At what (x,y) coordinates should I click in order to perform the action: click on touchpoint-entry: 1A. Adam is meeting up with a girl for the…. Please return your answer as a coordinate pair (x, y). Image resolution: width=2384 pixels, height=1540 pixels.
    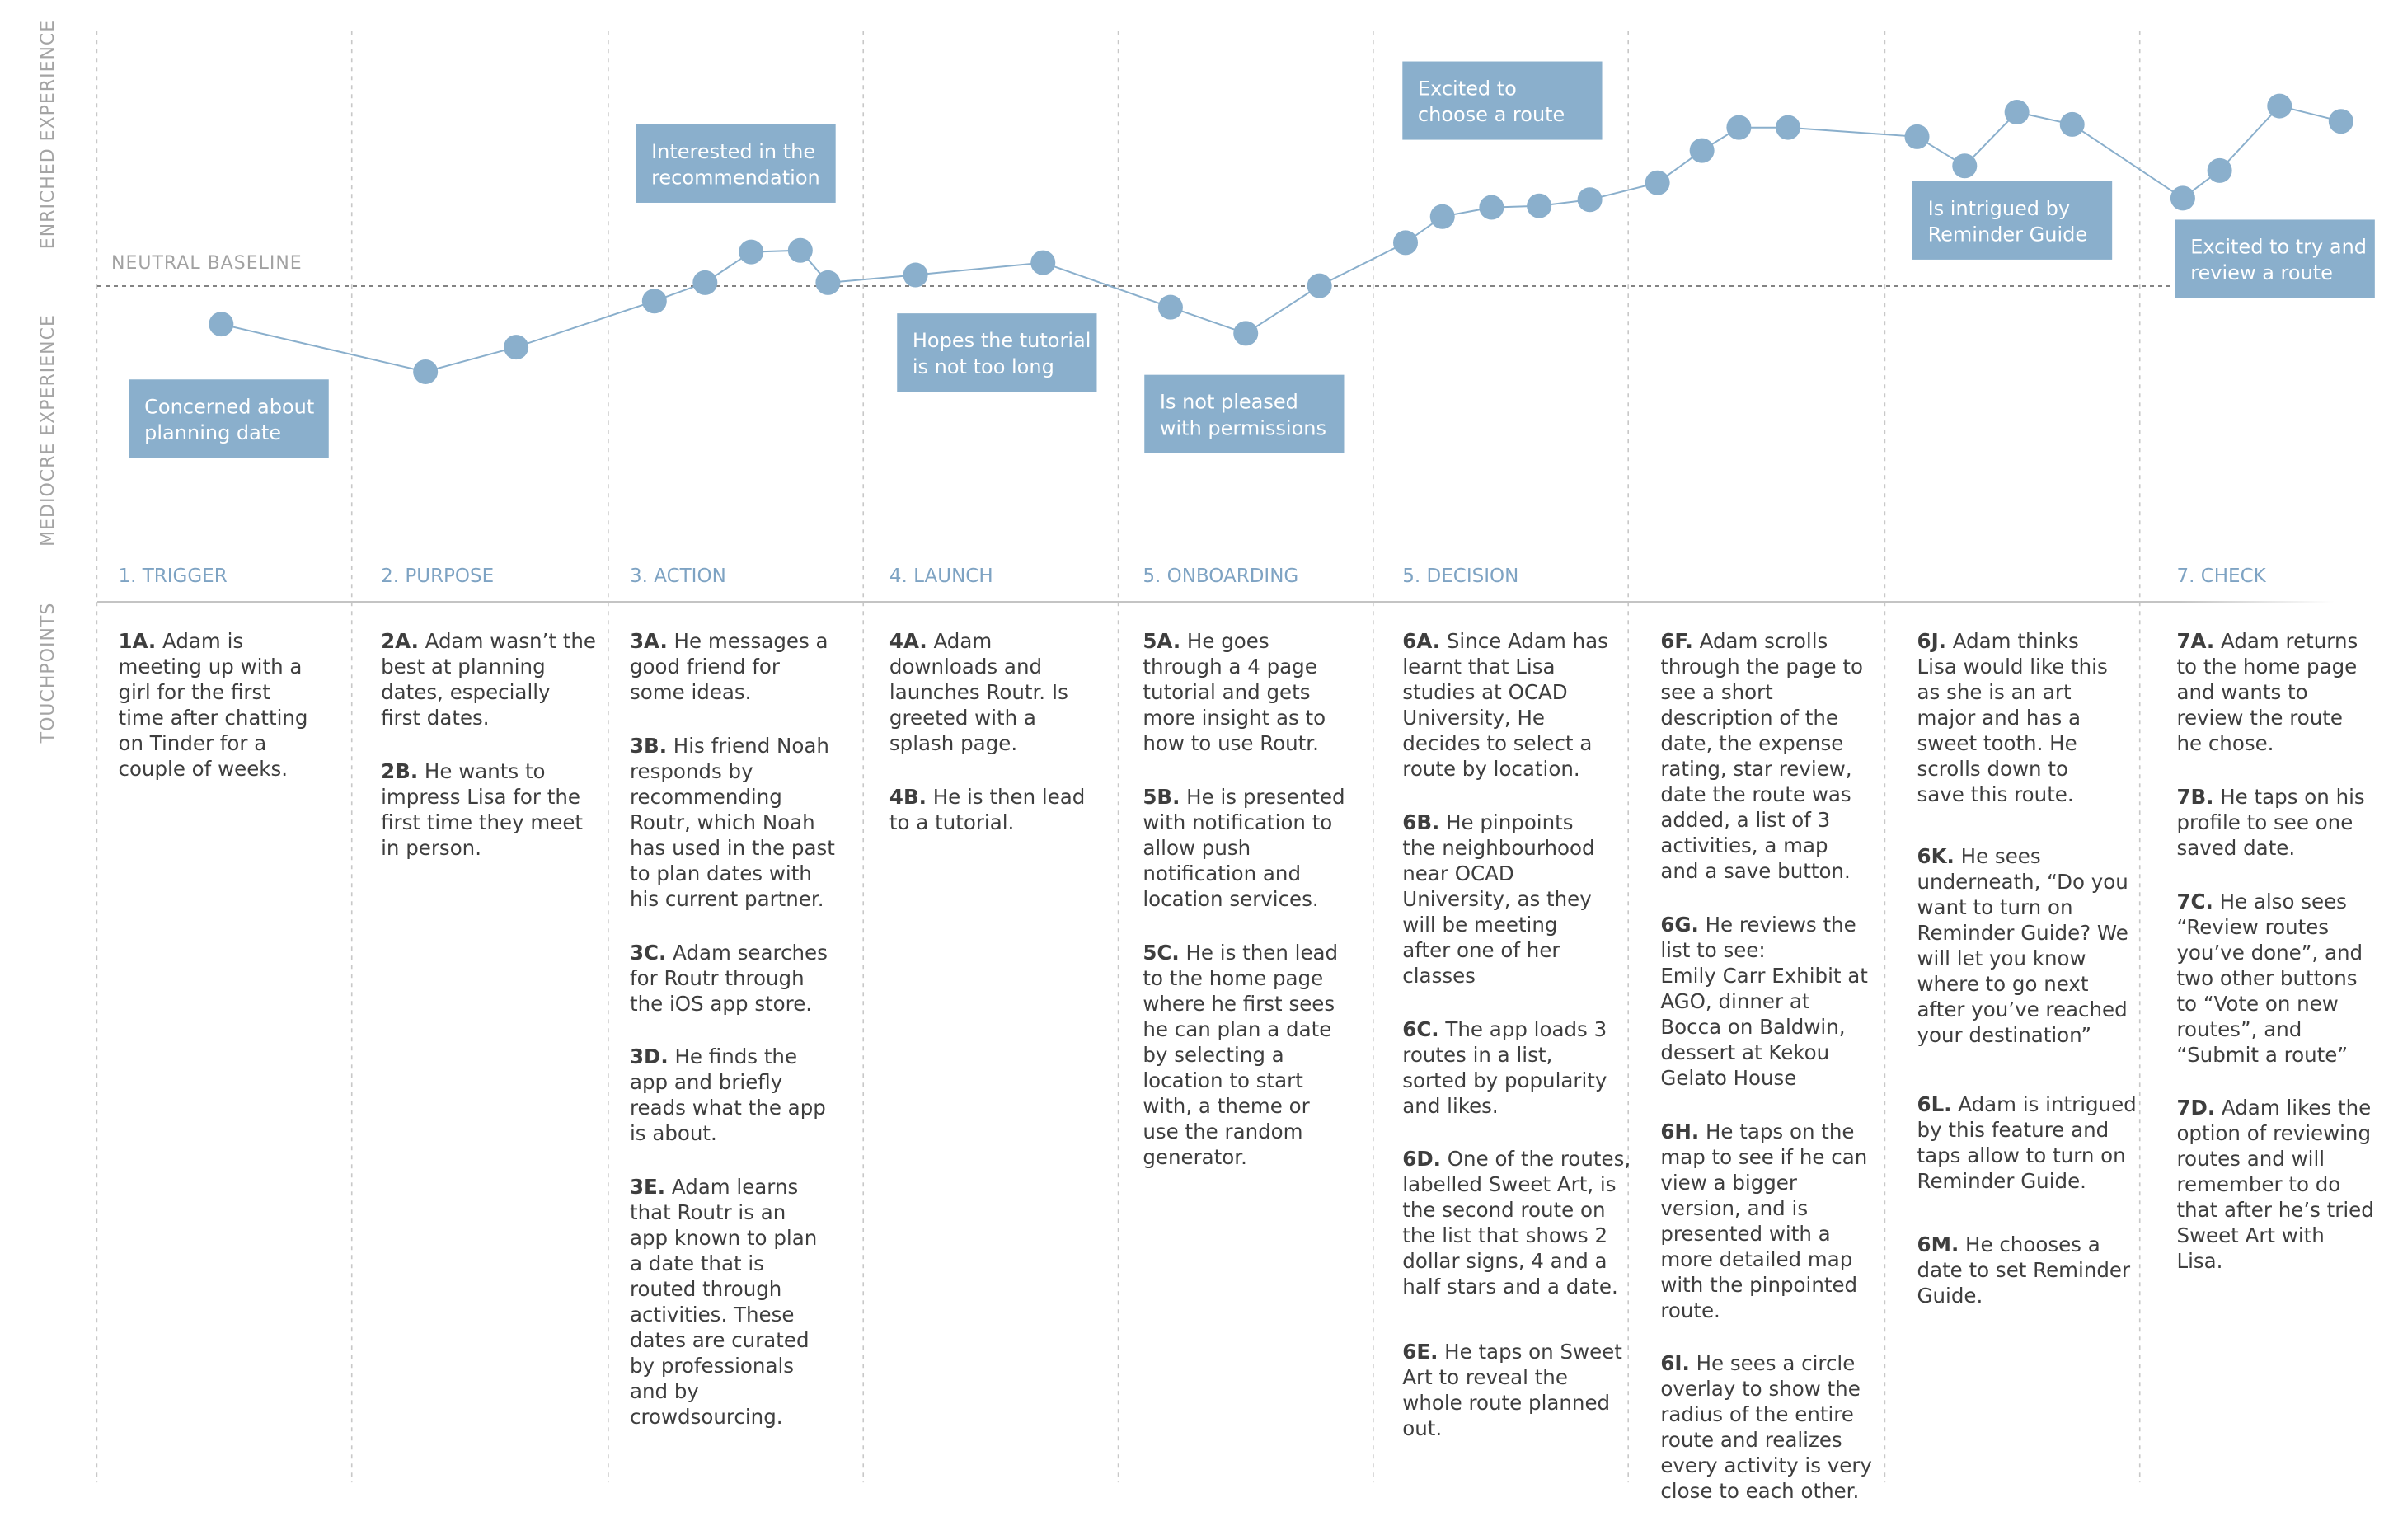
    Looking at the image, I should click on (244, 705).